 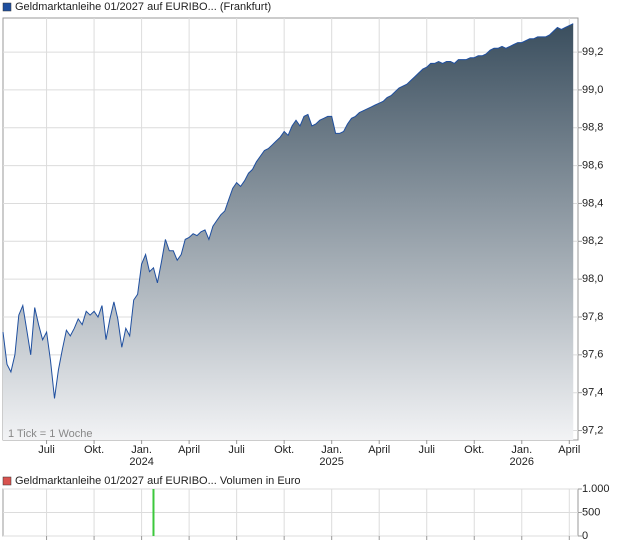 What do you see at coordinates (592, 90) in the screenshot?
I see `y-tick-label: 99,0` at bounding box center [592, 90].